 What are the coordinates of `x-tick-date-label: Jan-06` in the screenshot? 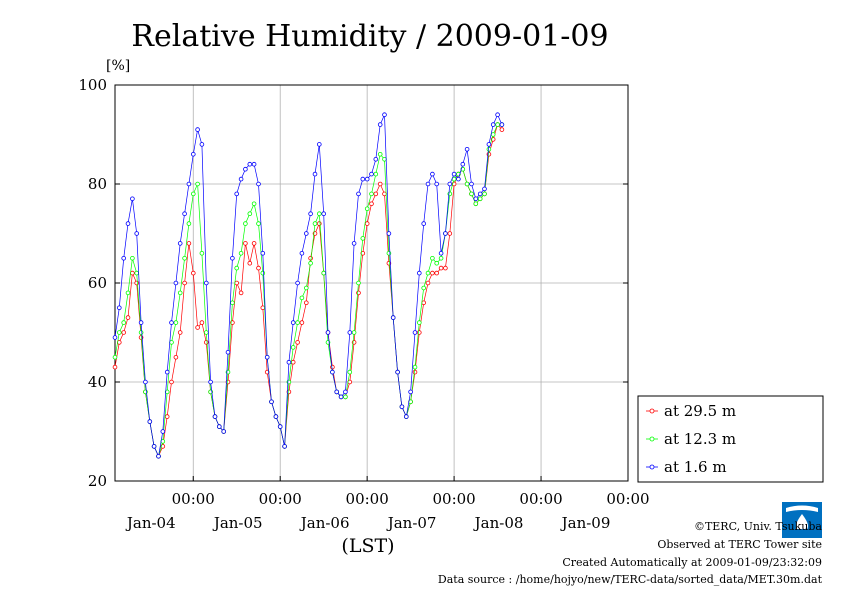 It's located at (324, 523).